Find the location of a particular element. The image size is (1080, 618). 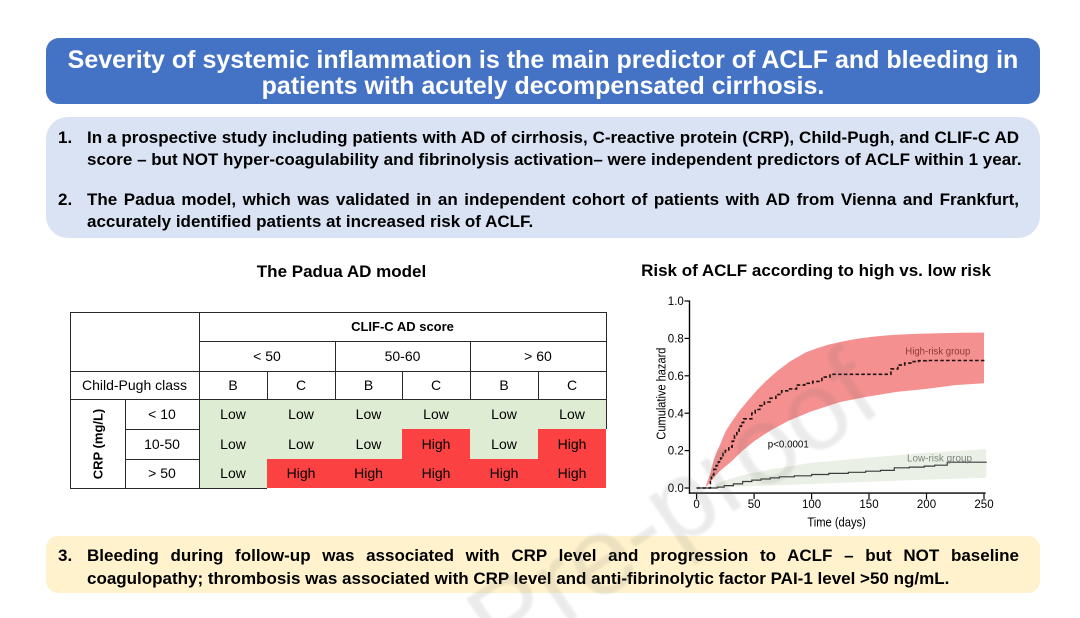

svg-text: High-risk group is located at coordinates (937, 352).